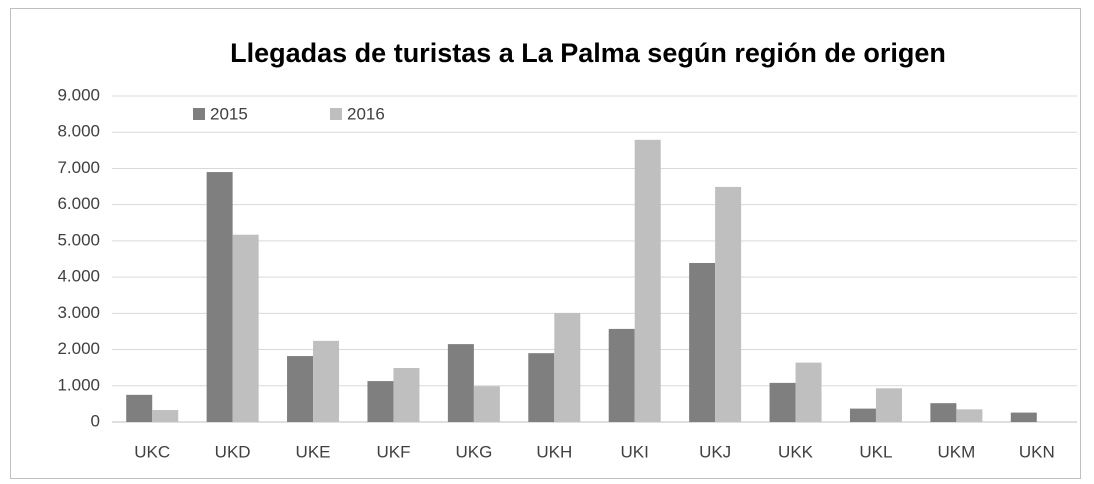 This screenshot has width=1094, height=484. What do you see at coordinates (635, 451) in the screenshot?
I see `x-tick-label: UKI` at bounding box center [635, 451].